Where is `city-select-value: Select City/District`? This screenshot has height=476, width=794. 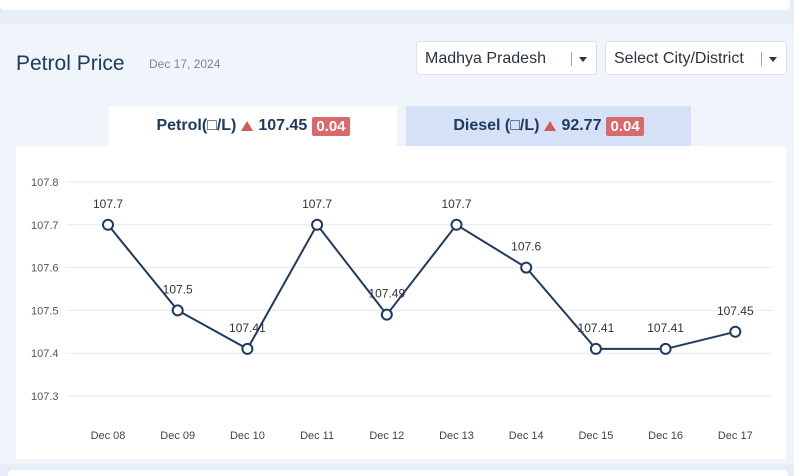 city-select-value: Select City/District is located at coordinates (679, 58).